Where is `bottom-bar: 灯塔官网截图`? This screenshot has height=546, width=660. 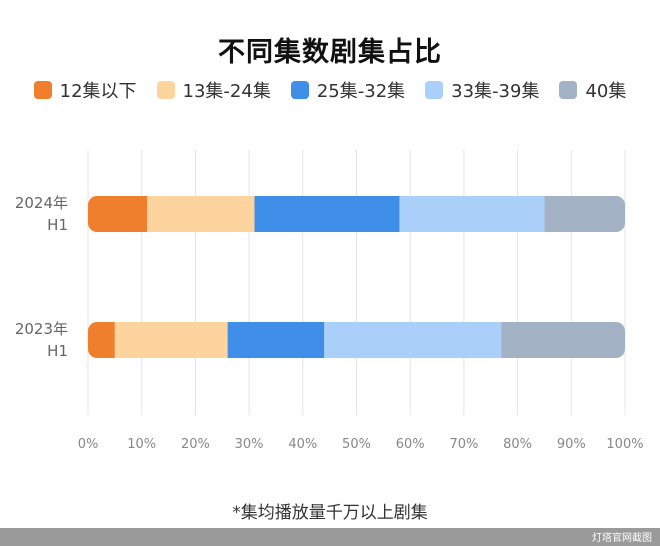
bottom-bar: 灯塔官网截图 is located at coordinates (330, 537).